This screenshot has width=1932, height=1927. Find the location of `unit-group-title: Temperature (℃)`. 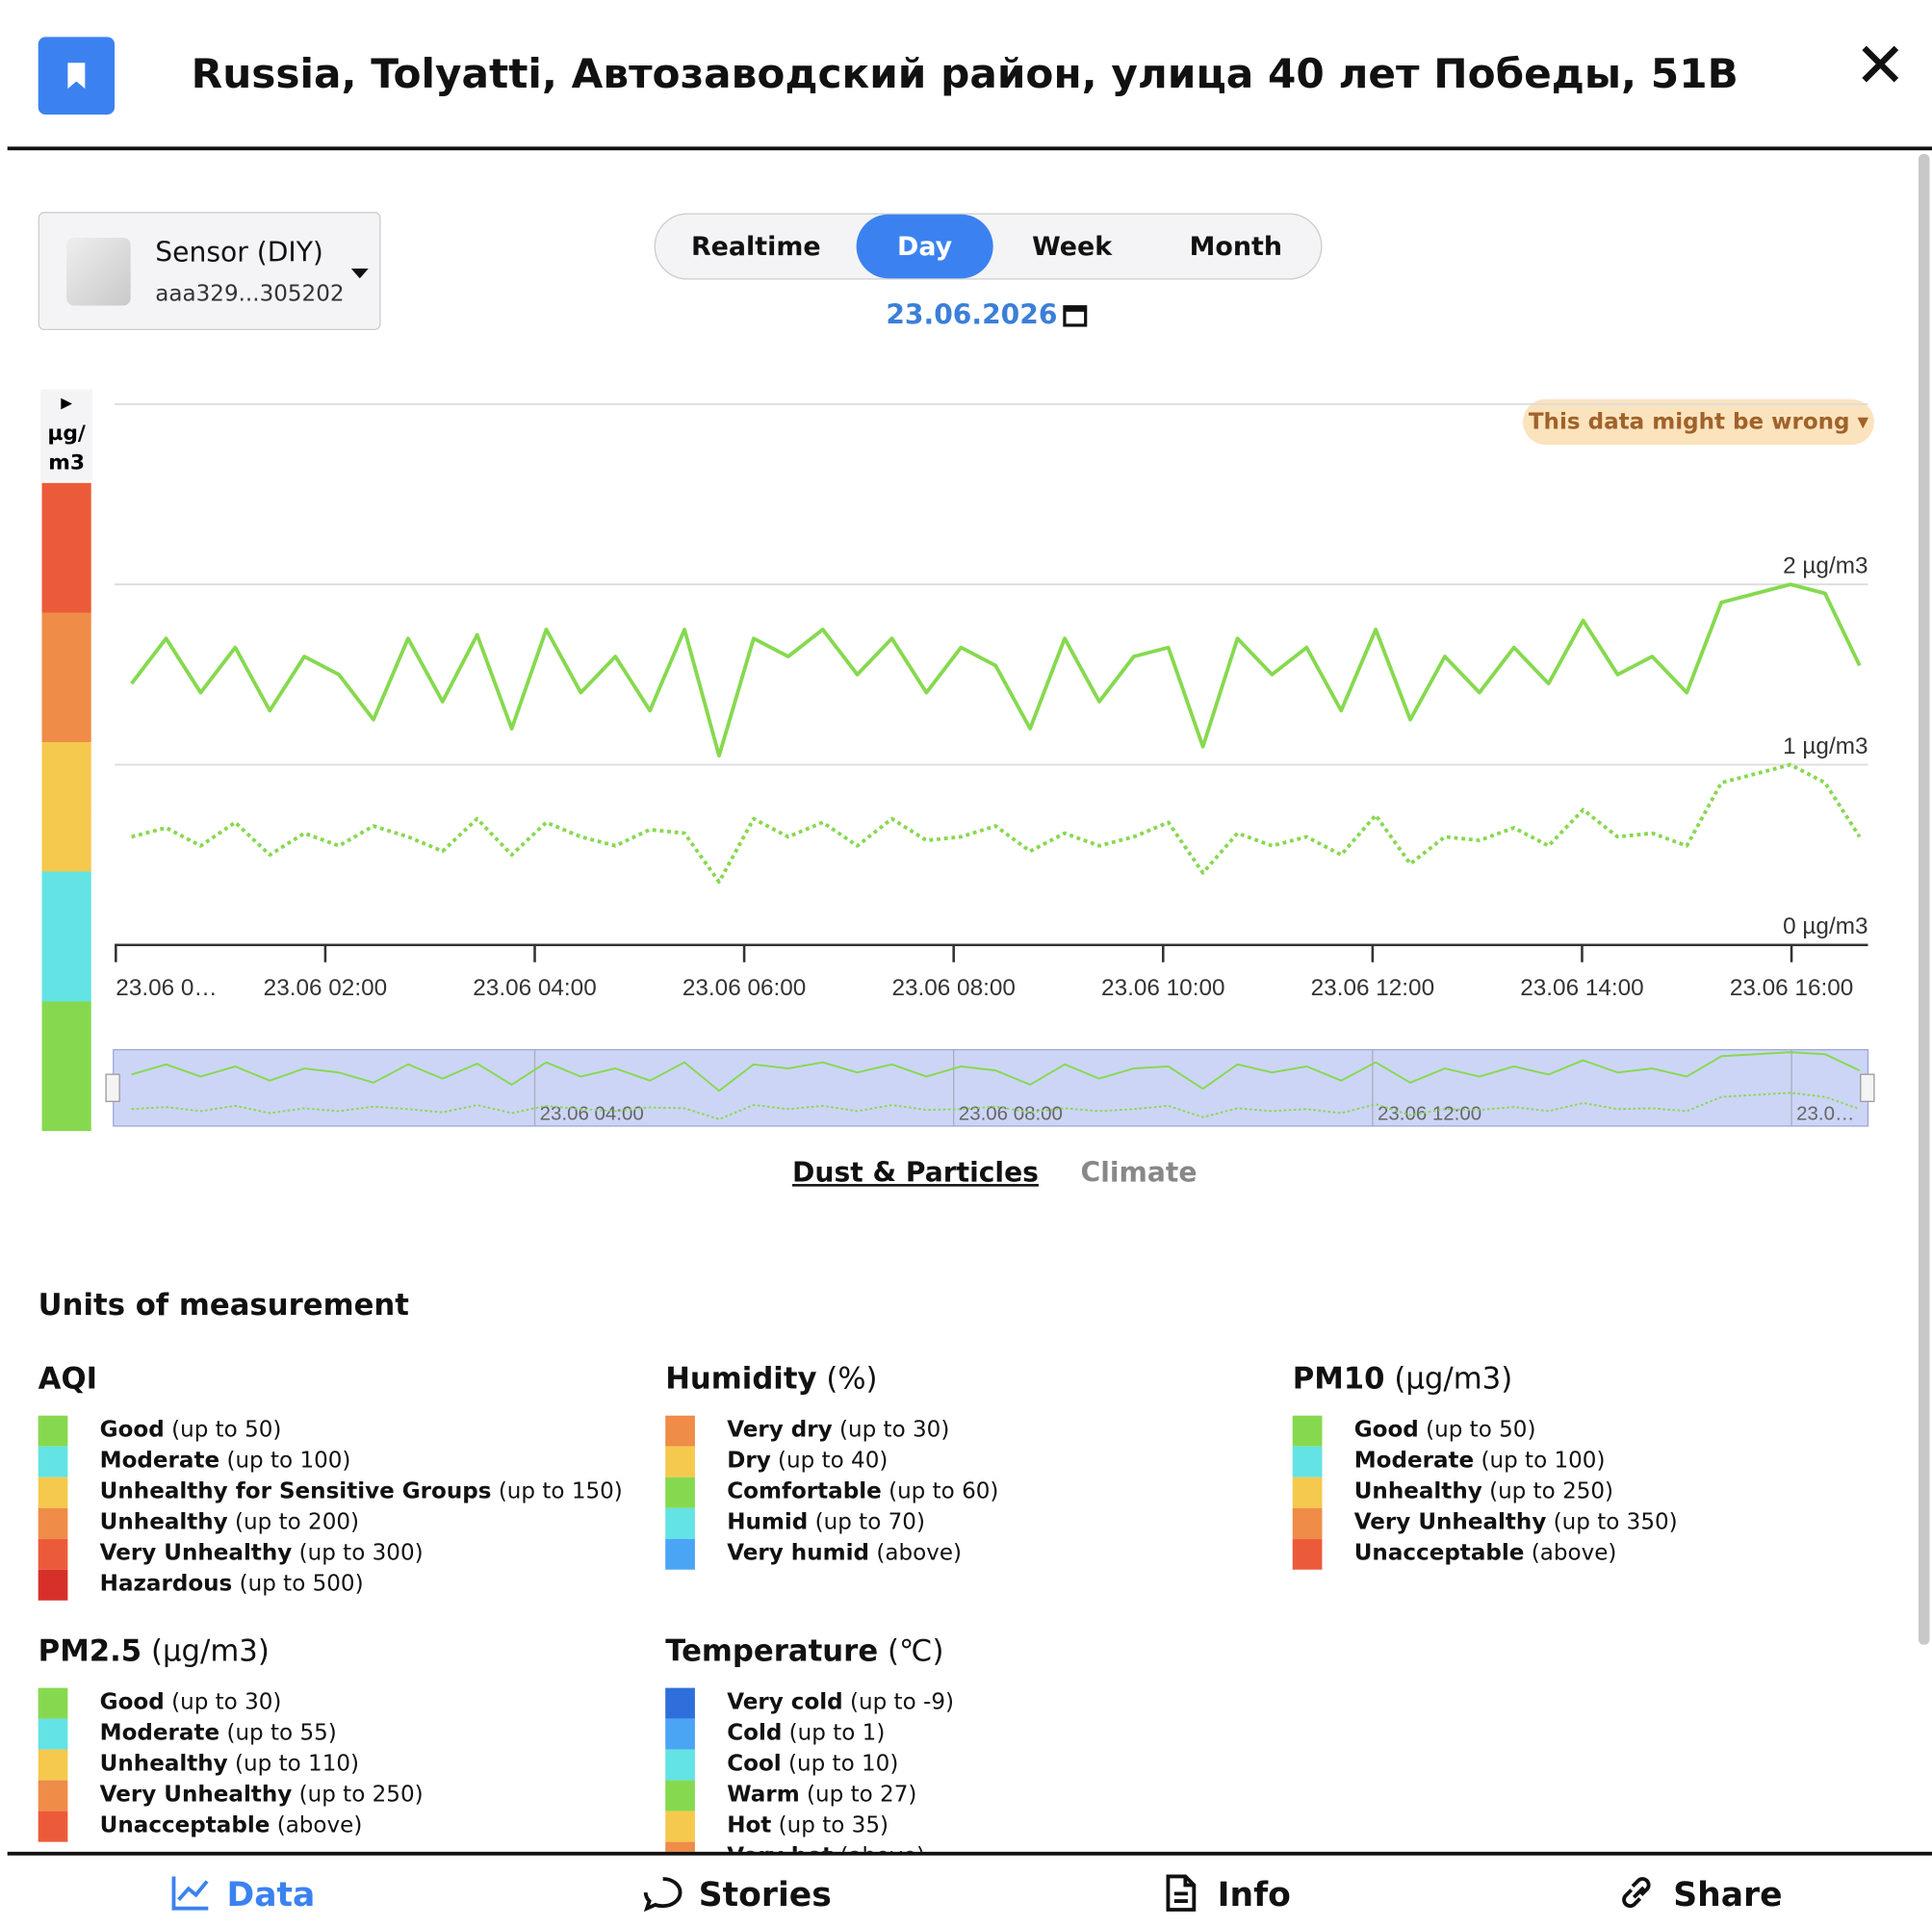

unit-group-title: Temperature (℃) is located at coordinates (804, 1651).